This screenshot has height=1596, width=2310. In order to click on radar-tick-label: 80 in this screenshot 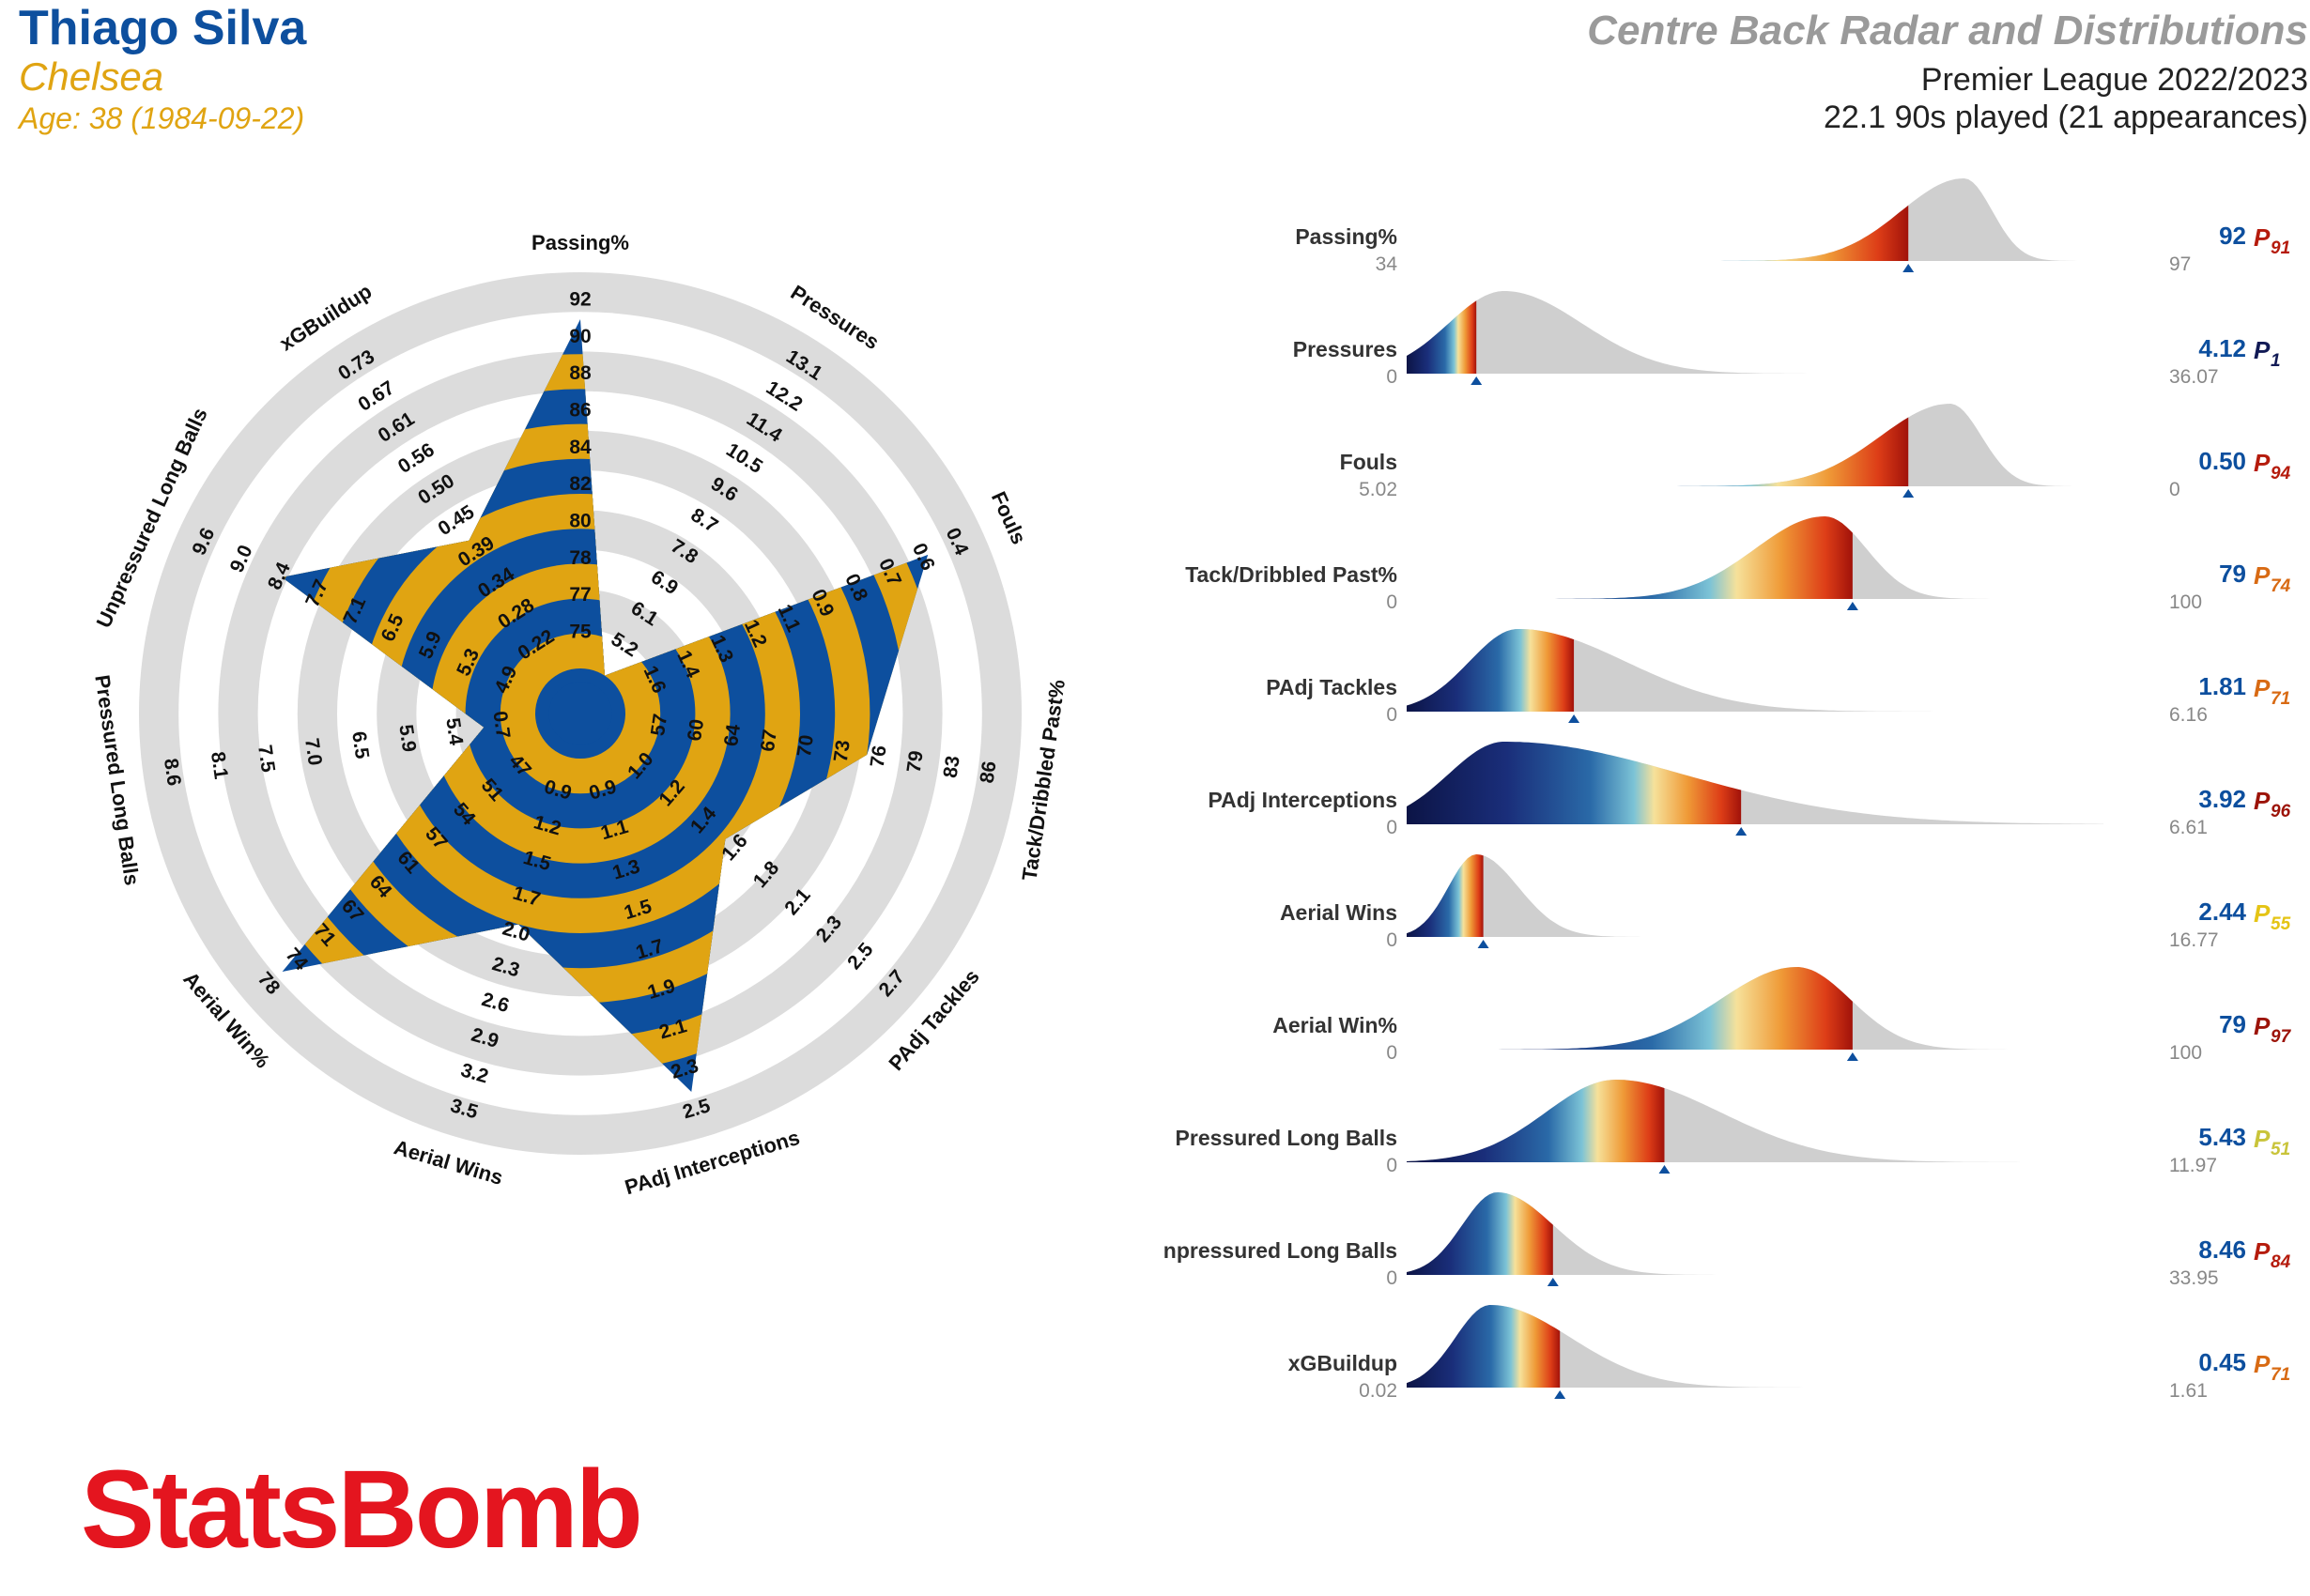, I will do `click(580, 521)`.